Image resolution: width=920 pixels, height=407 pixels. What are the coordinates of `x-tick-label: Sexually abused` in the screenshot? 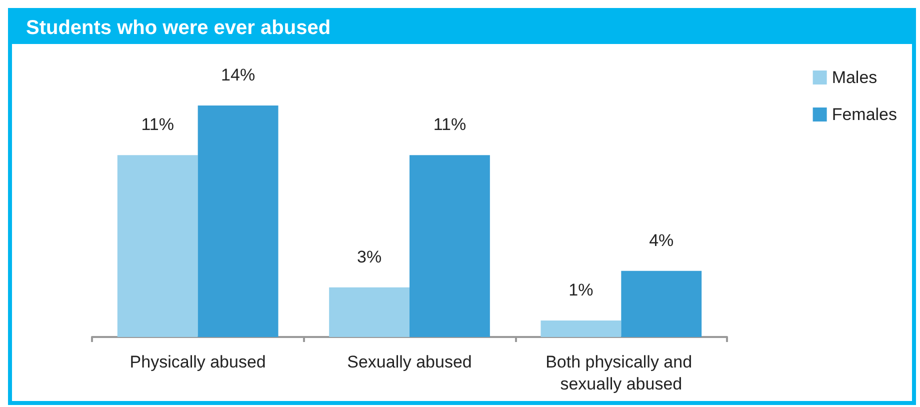 It's located at (409, 362).